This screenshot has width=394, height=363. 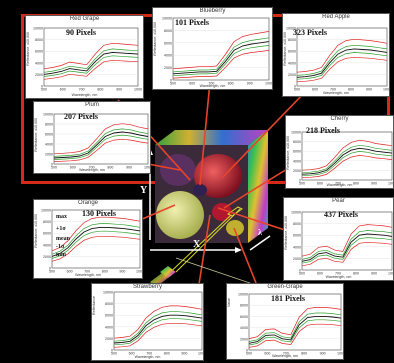 I want to click on panel-title: Orange, so click(x=87, y=203).